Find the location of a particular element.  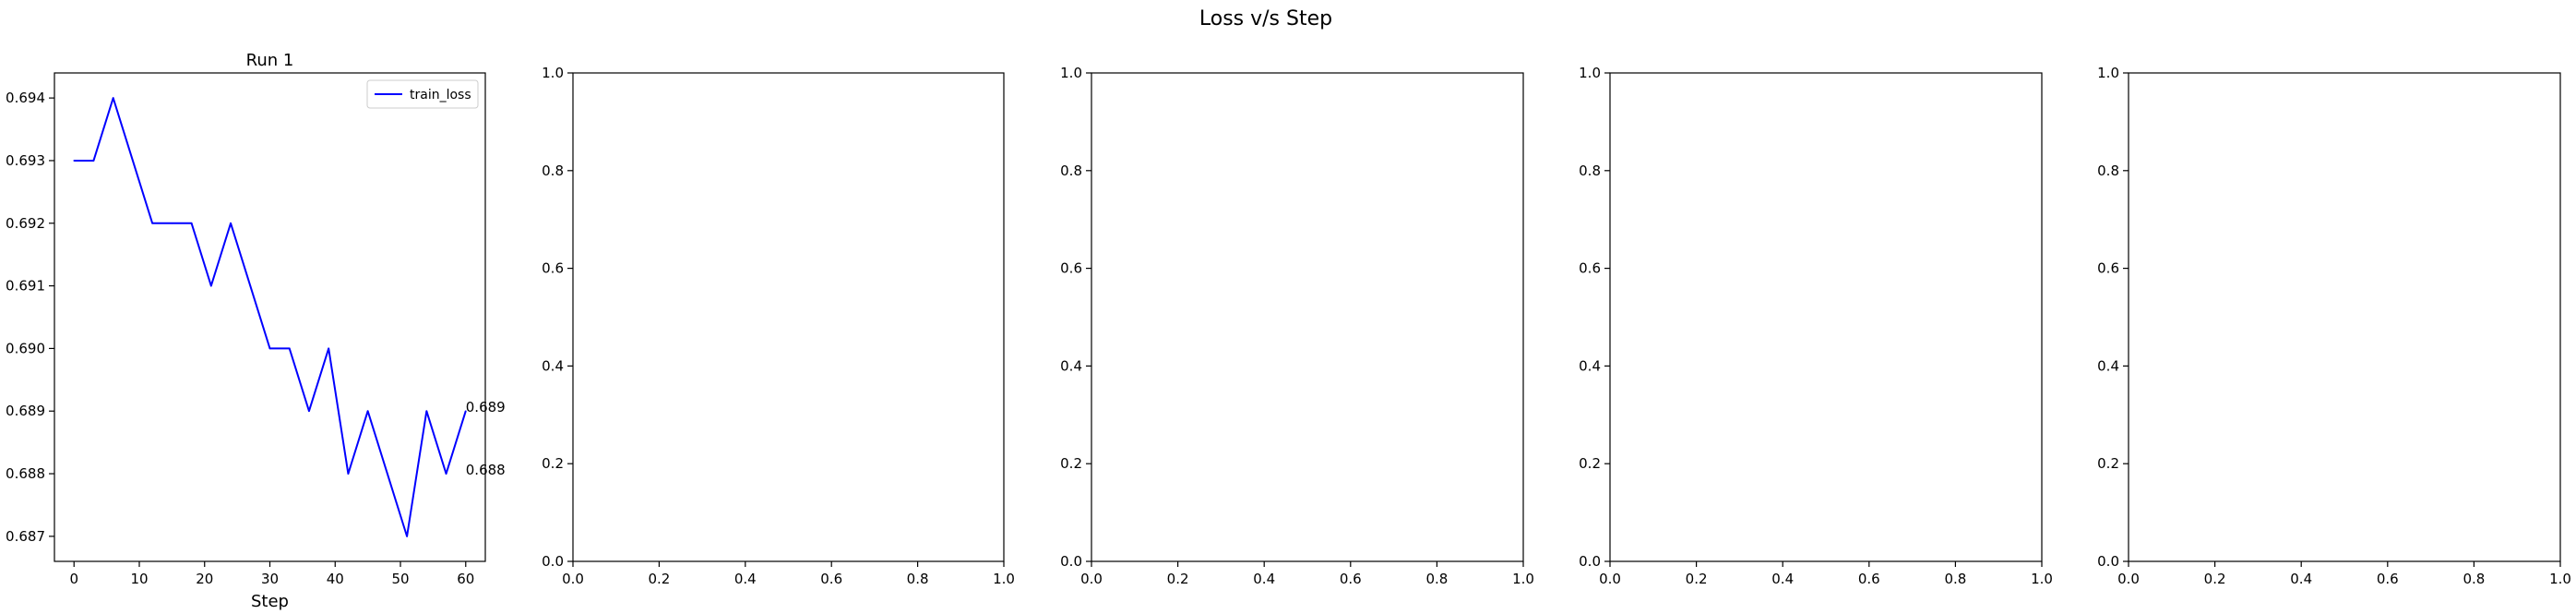

y-tick-label: 0.693 is located at coordinates (25, 160).